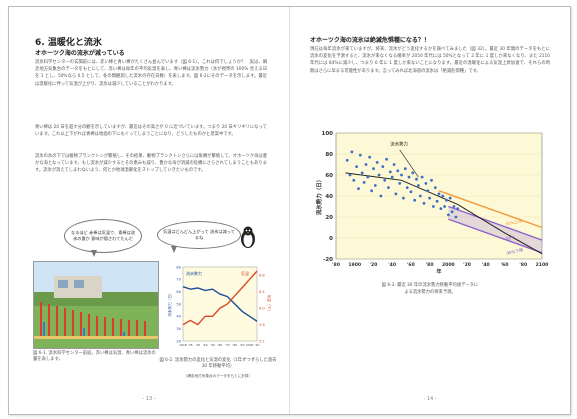 The height and width of the screenshot is (419, 577). I want to click on fig2-xtick: 1918, so click(183, 345).